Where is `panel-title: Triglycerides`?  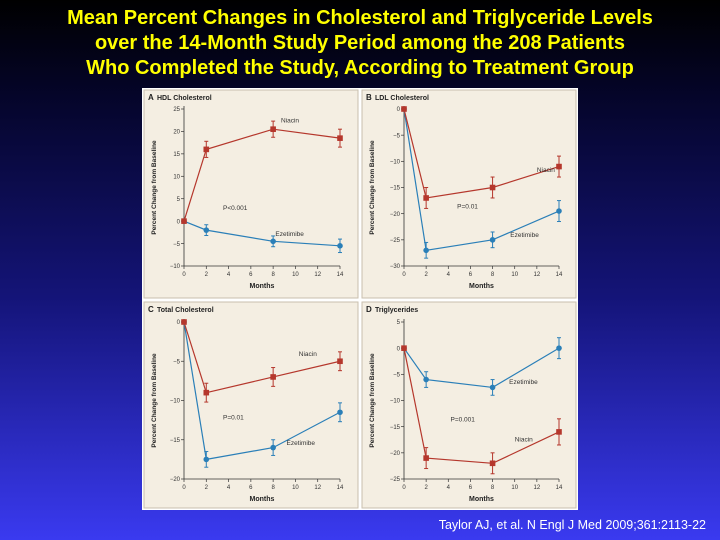 panel-title: Triglycerides is located at coordinates (396, 310).